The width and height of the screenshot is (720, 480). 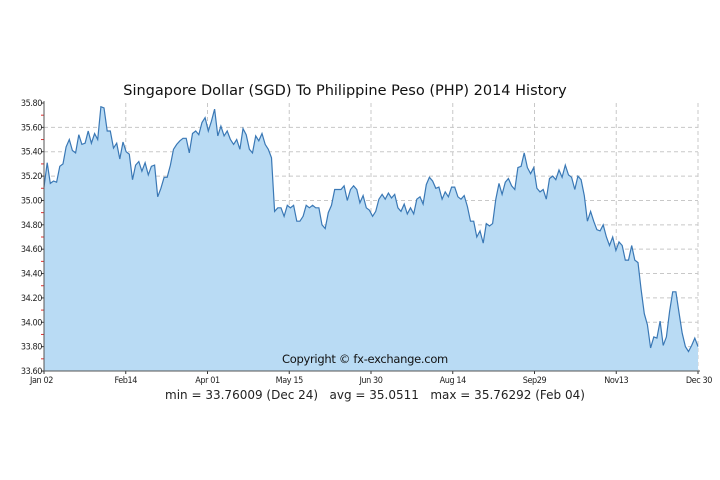 What do you see at coordinates (616, 381) in the screenshot?
I see `x-tick-label: Nov13` at bounding box center [616, 381].